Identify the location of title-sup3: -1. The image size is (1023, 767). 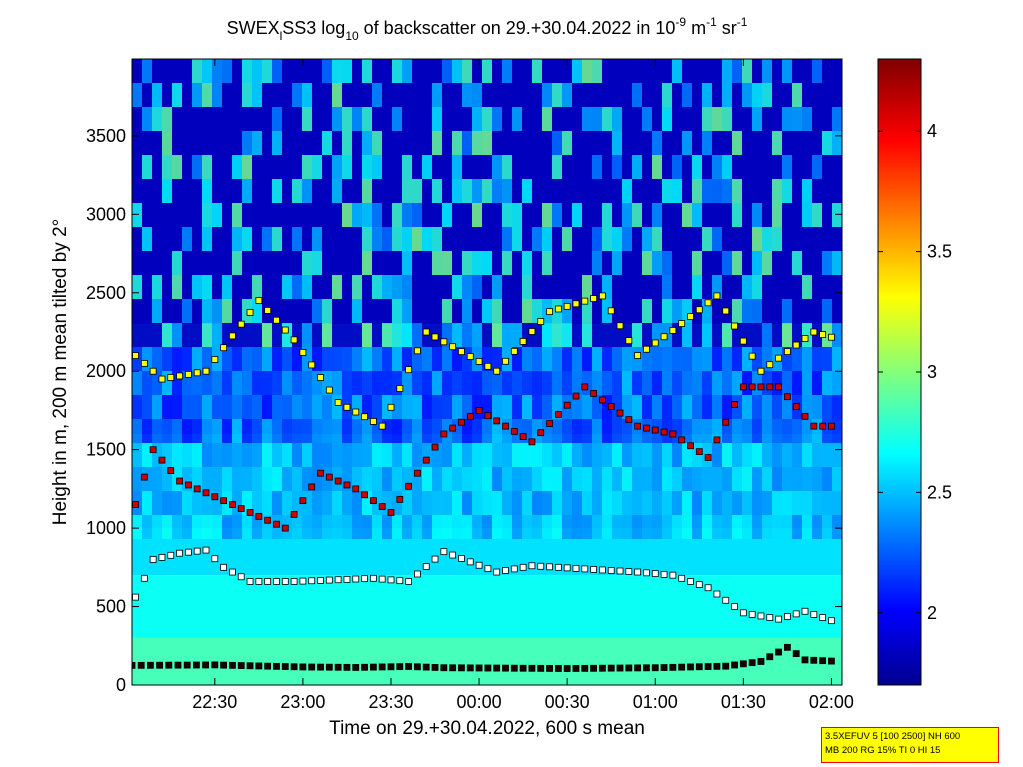
(742, 22).